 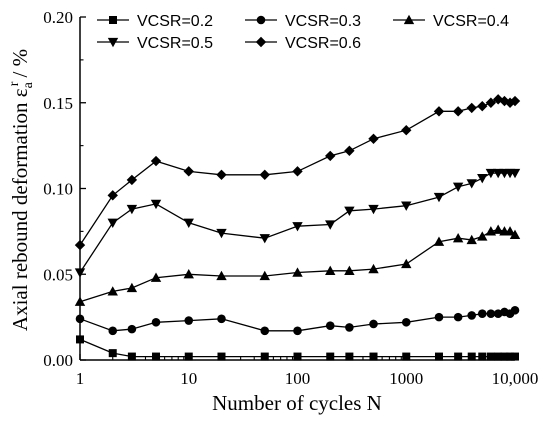 What do you see at coordinates (58, 189) in the screenshot?
I see `y-tick-label: 0.10` at bounding box center [58, 189].